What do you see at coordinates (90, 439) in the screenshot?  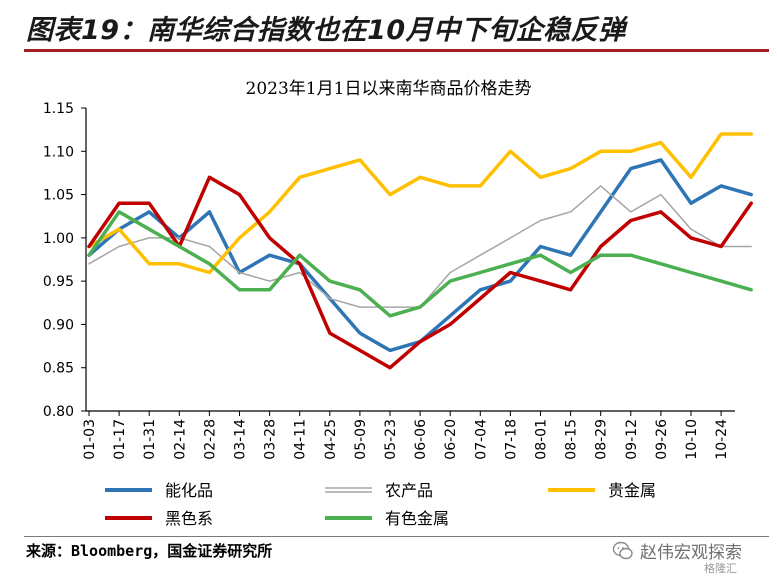 I see `x-tick-label: 01-03` at bounding box center [90, 439].